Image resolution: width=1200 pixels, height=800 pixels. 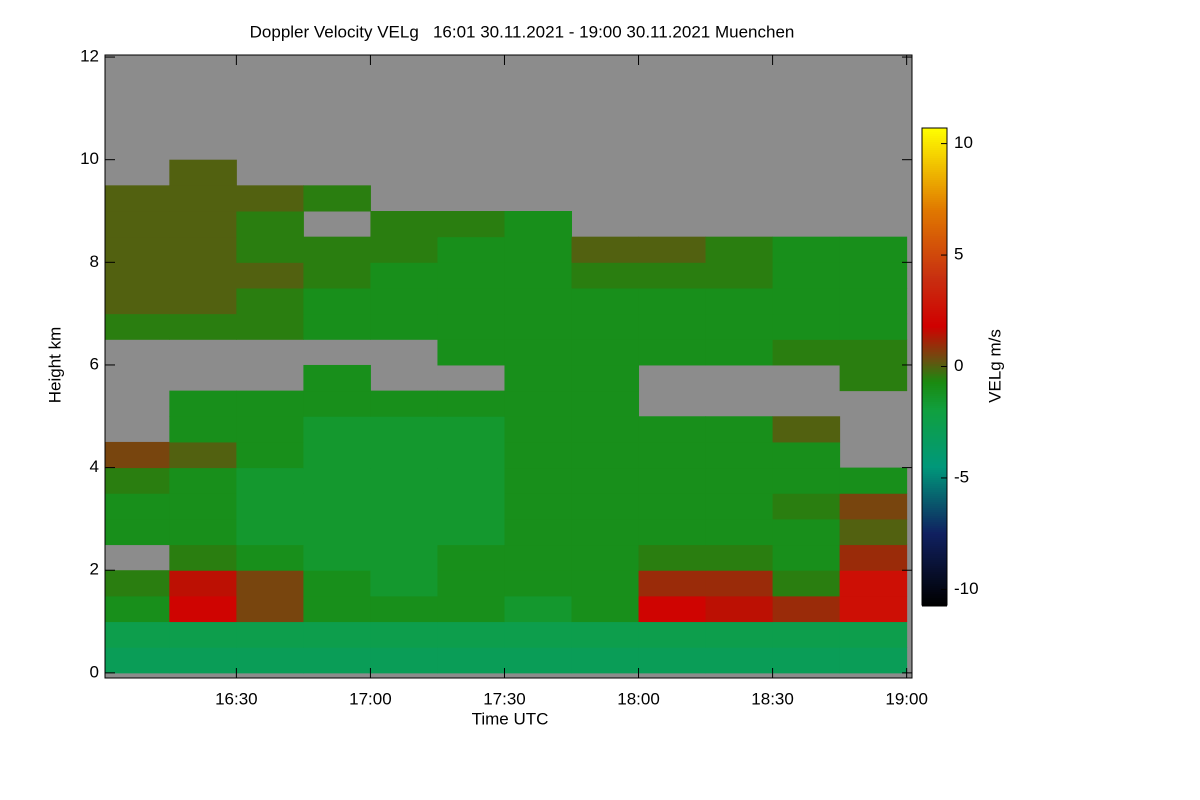 What do you see at coordinates (958, 365) in the screenshot?
I see `colorbar-tick-label: 0` at bounding box center [958, 365].